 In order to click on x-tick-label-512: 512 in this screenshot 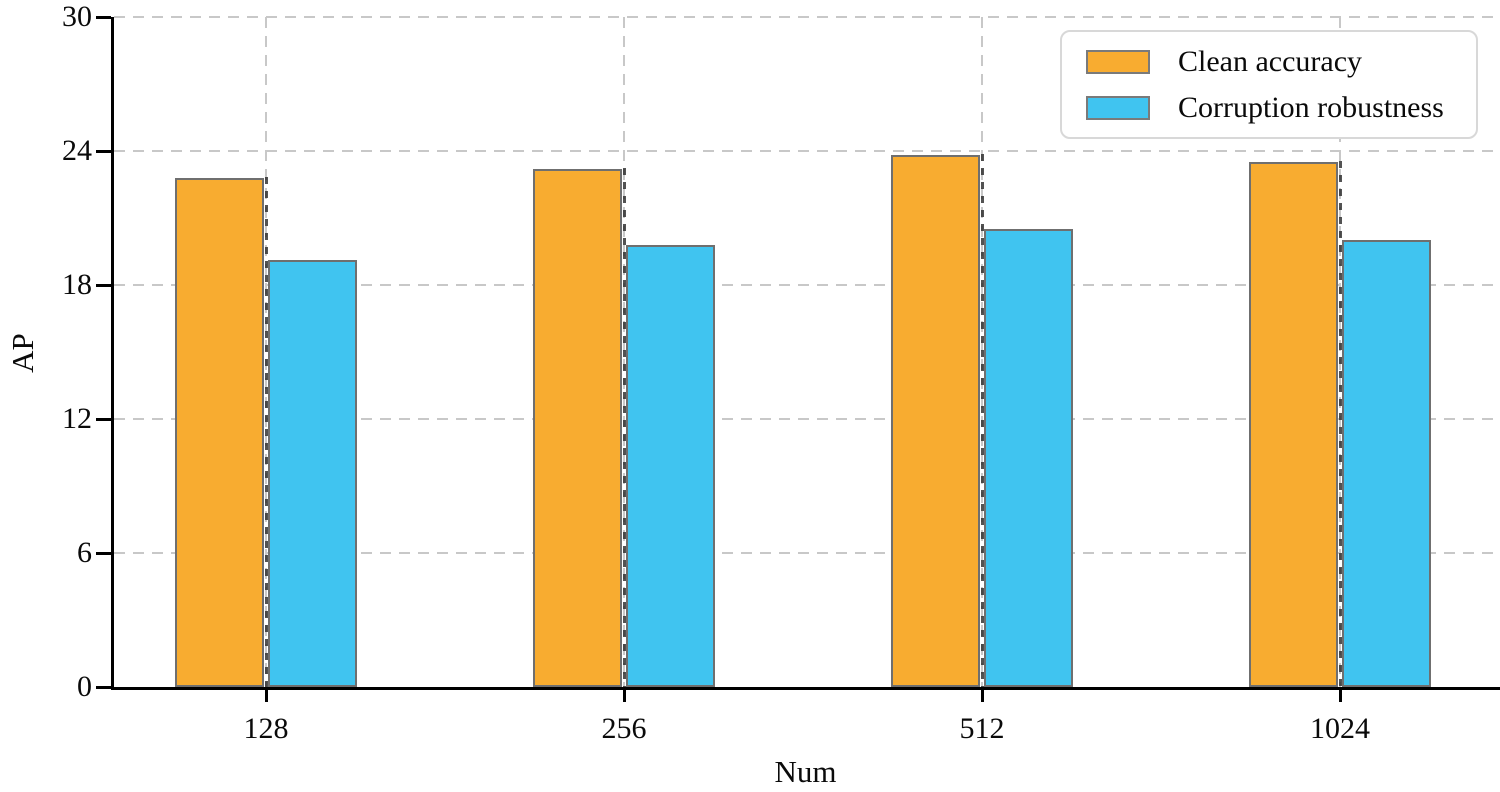, I will do `click(982, 728)`.